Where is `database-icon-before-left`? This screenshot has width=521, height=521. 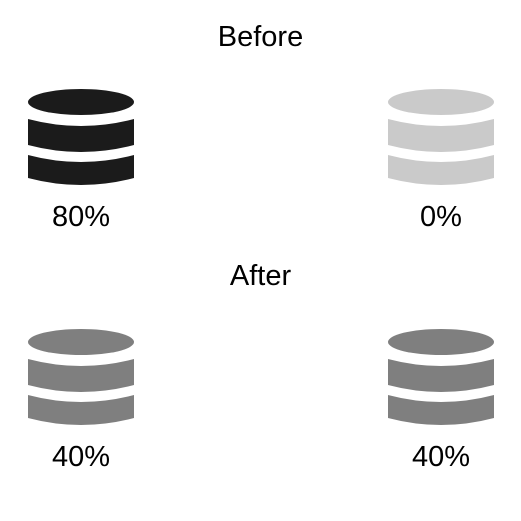 database-icon-before-left is located at coordinates (81, 137).